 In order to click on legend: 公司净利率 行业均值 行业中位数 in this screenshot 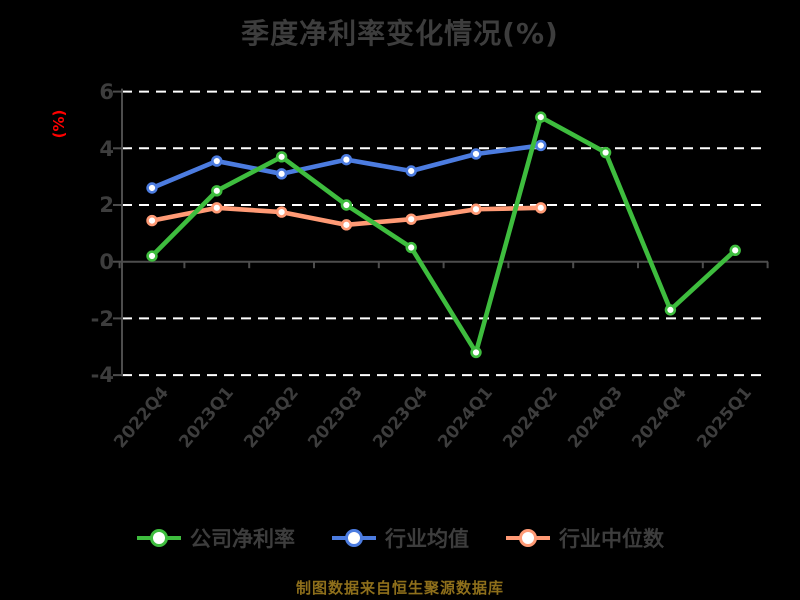, I will do `click(400, 538)`.